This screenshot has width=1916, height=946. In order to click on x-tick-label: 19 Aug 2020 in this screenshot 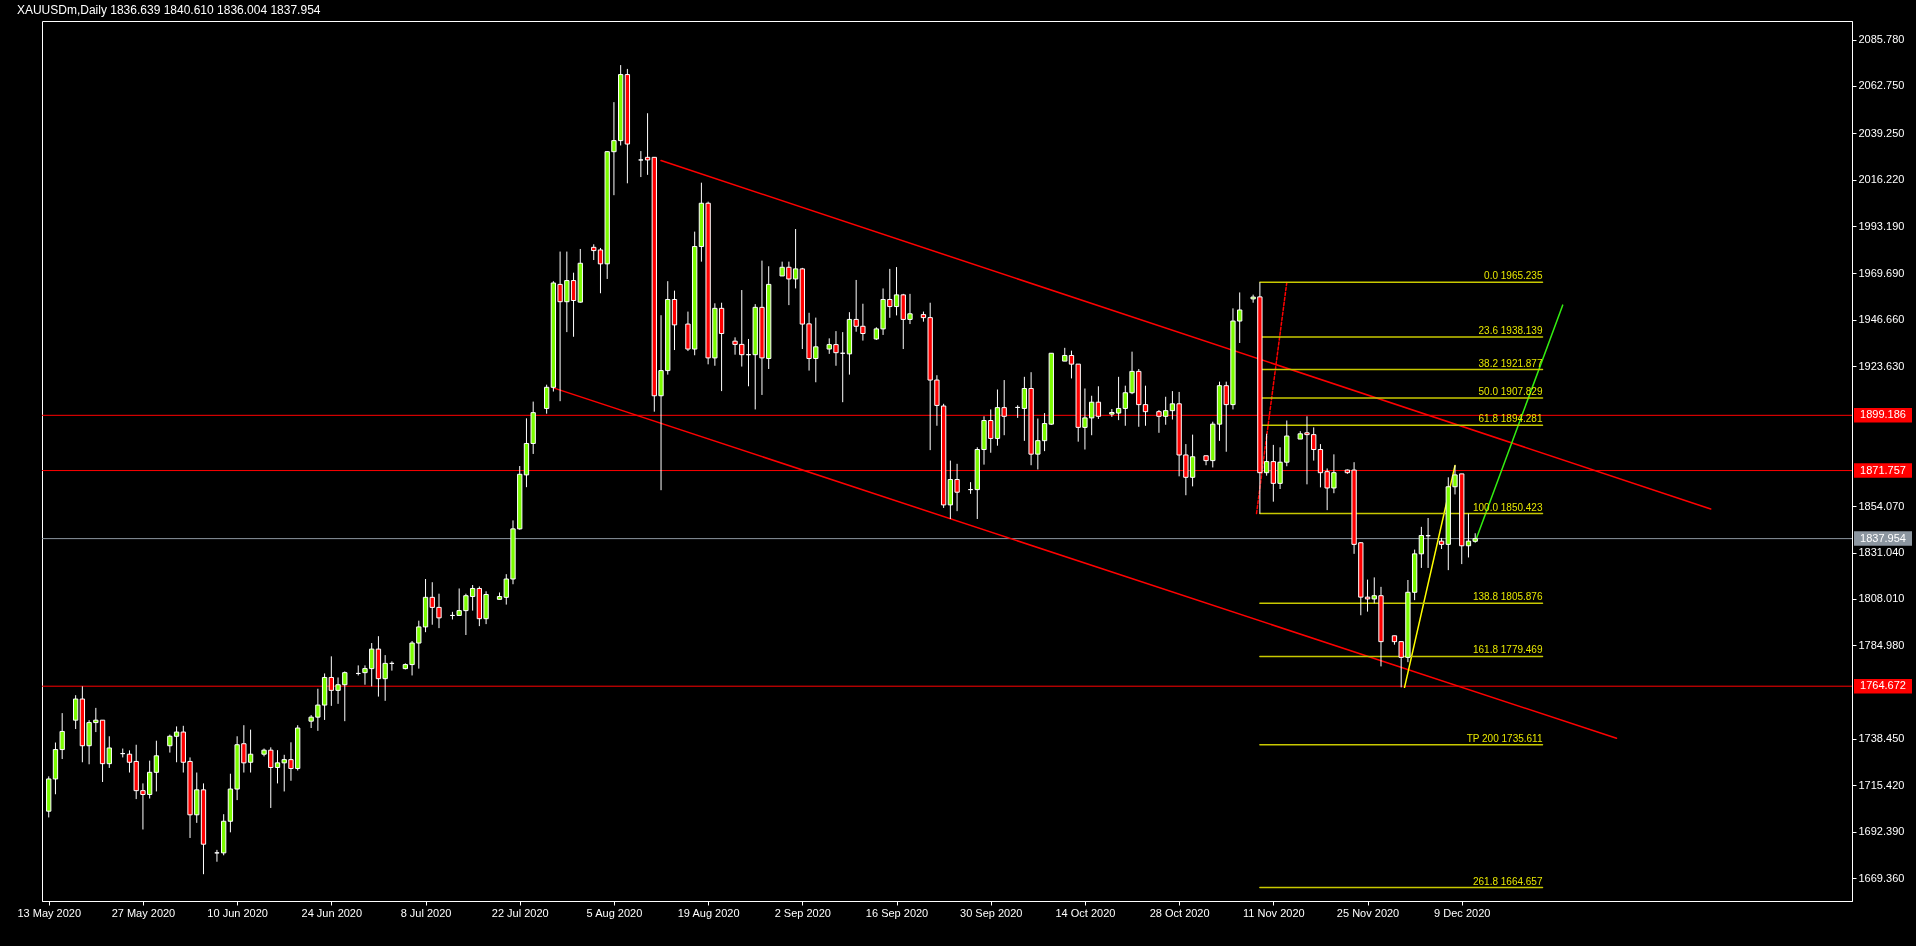, I will do `click(708, 912)`.